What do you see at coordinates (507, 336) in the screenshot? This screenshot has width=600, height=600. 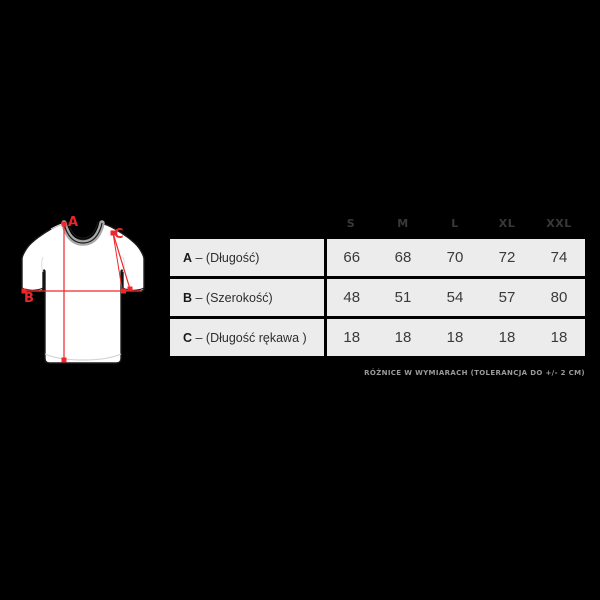 I see `cell-c-xl: 18` at bounding box center [507, 336].